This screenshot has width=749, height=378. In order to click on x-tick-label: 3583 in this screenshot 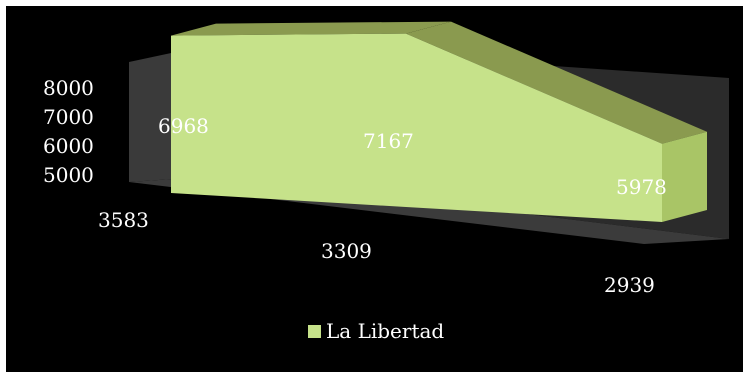, I will do `click(123, 220)`.